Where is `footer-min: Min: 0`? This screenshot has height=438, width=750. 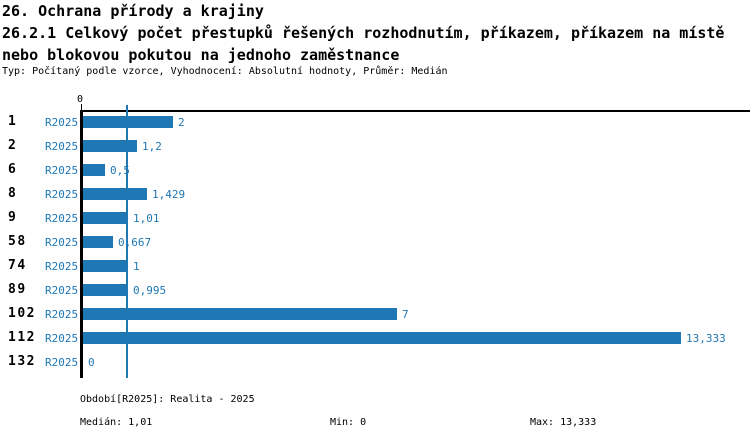 footer-min: Min: 0 is located at coordinates (348, 422).